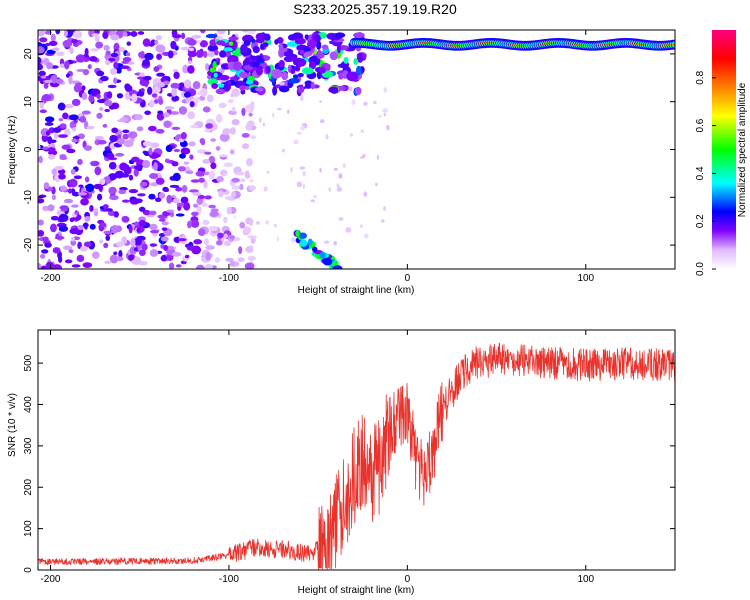 The height and width of the screenshot is (600, 750). I want to click on y-tick-label: 10, so click(28, 102).